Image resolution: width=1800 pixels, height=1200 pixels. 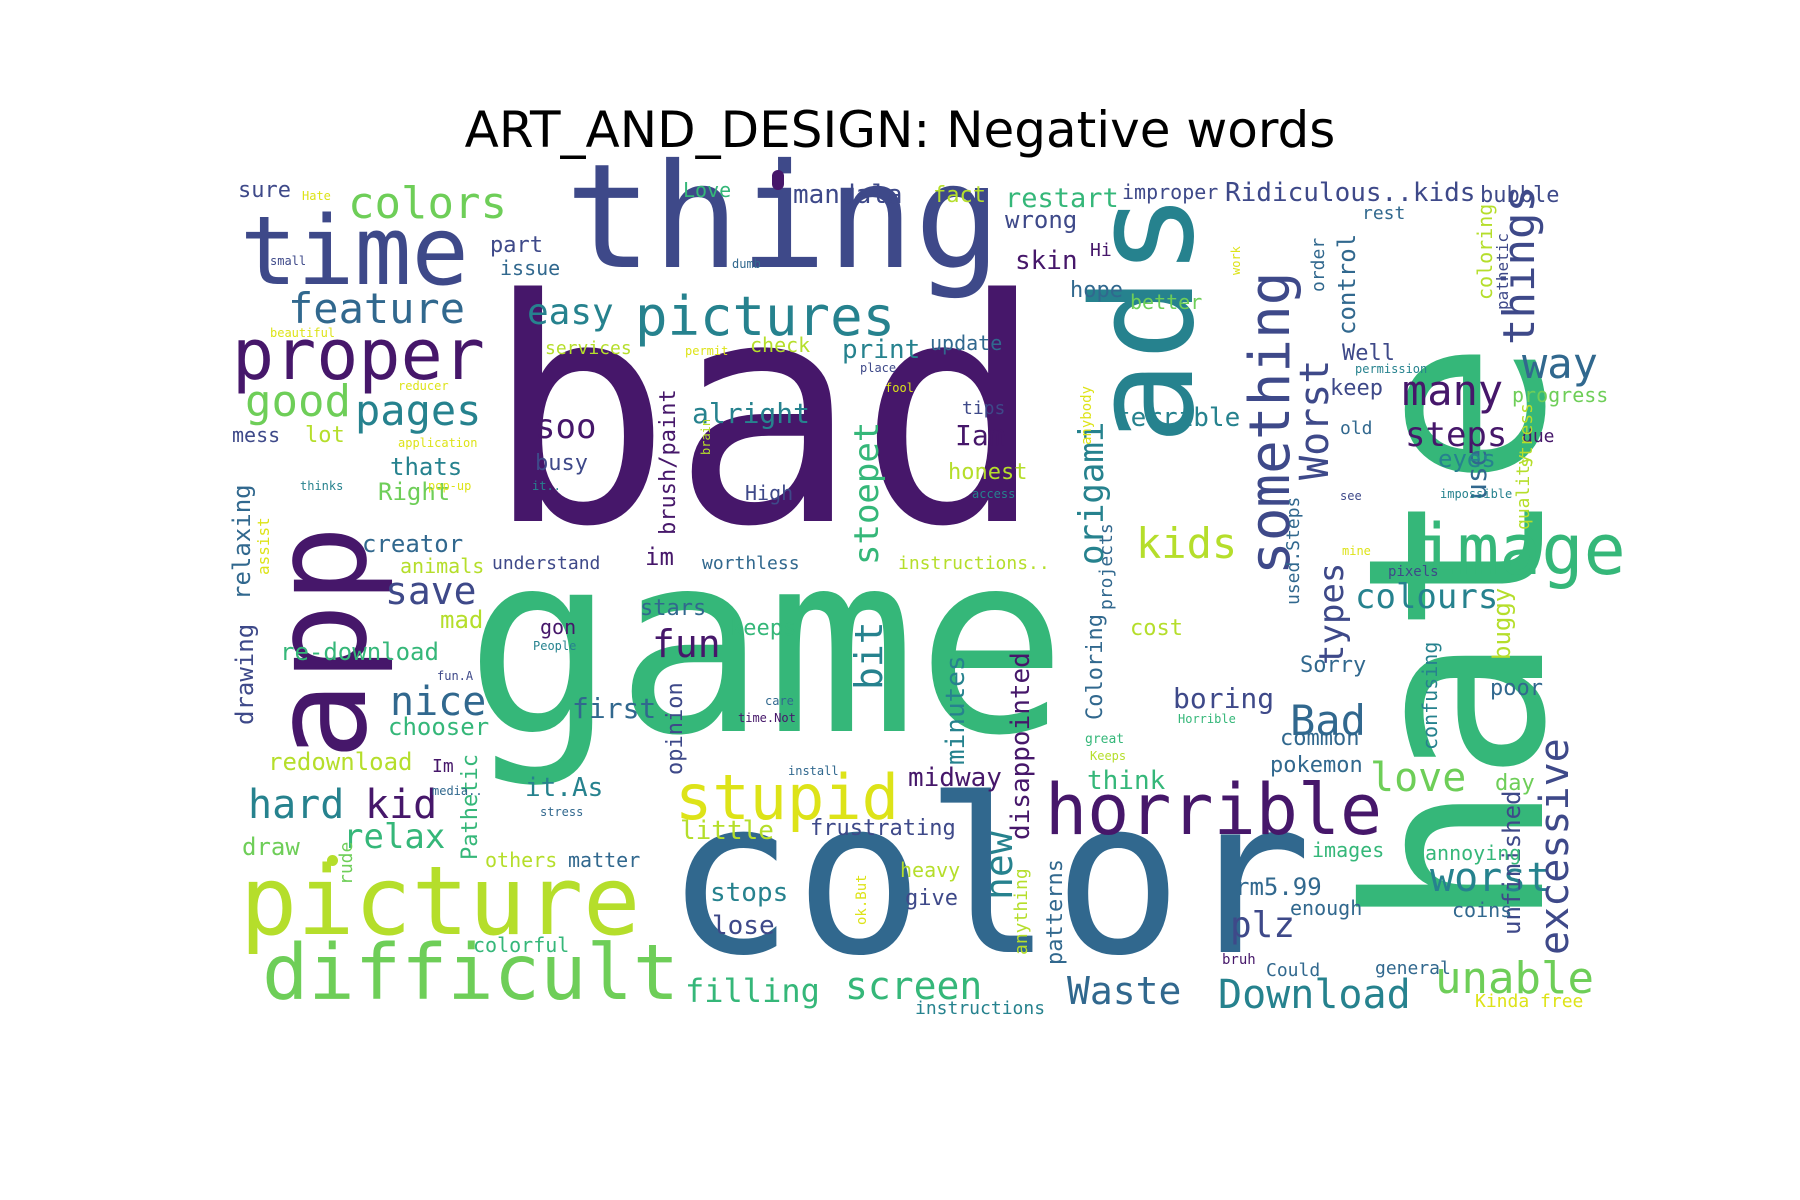 What do you see at coordinates (914, 986) in the screenshot?
I see `word-screen: screen` at bounding box center [914, 986].